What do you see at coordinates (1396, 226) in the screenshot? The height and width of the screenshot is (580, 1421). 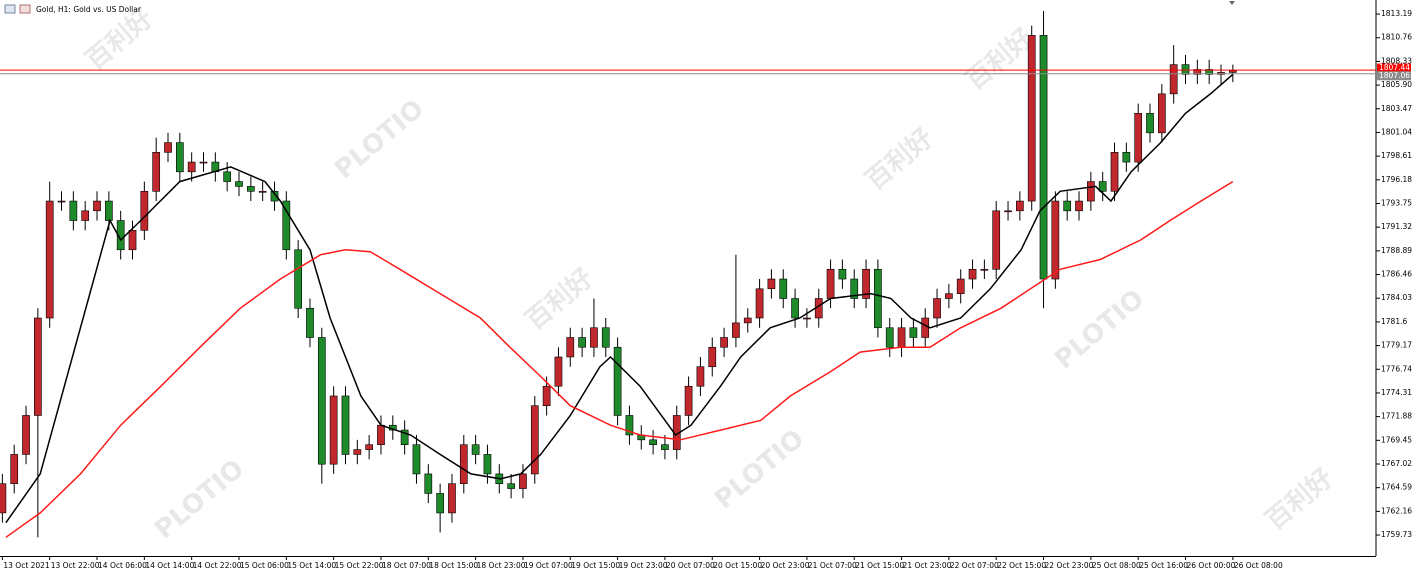 I see `y-tick-label: 1791.32` at bounding box center [1396, 226].